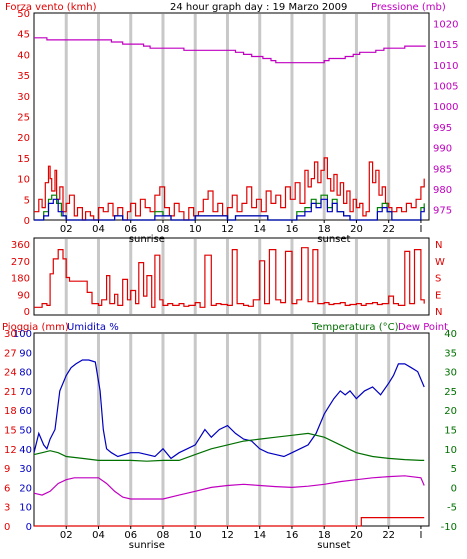 The image size is (467, 559). I want to click on pressure-tick-label: 1015, so click(445, 45).